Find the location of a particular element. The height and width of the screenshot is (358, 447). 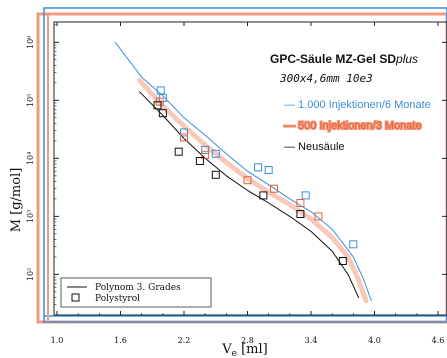

y-tick-label: 10² is located at coordinates (30, 274).